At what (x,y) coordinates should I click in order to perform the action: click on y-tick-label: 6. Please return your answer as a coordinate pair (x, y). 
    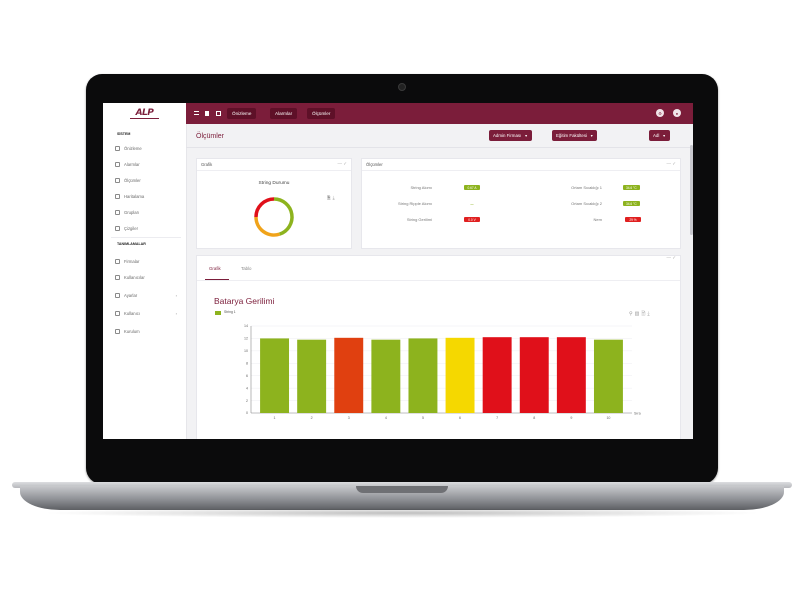
    Looking at the image, I should click on (247, 376).